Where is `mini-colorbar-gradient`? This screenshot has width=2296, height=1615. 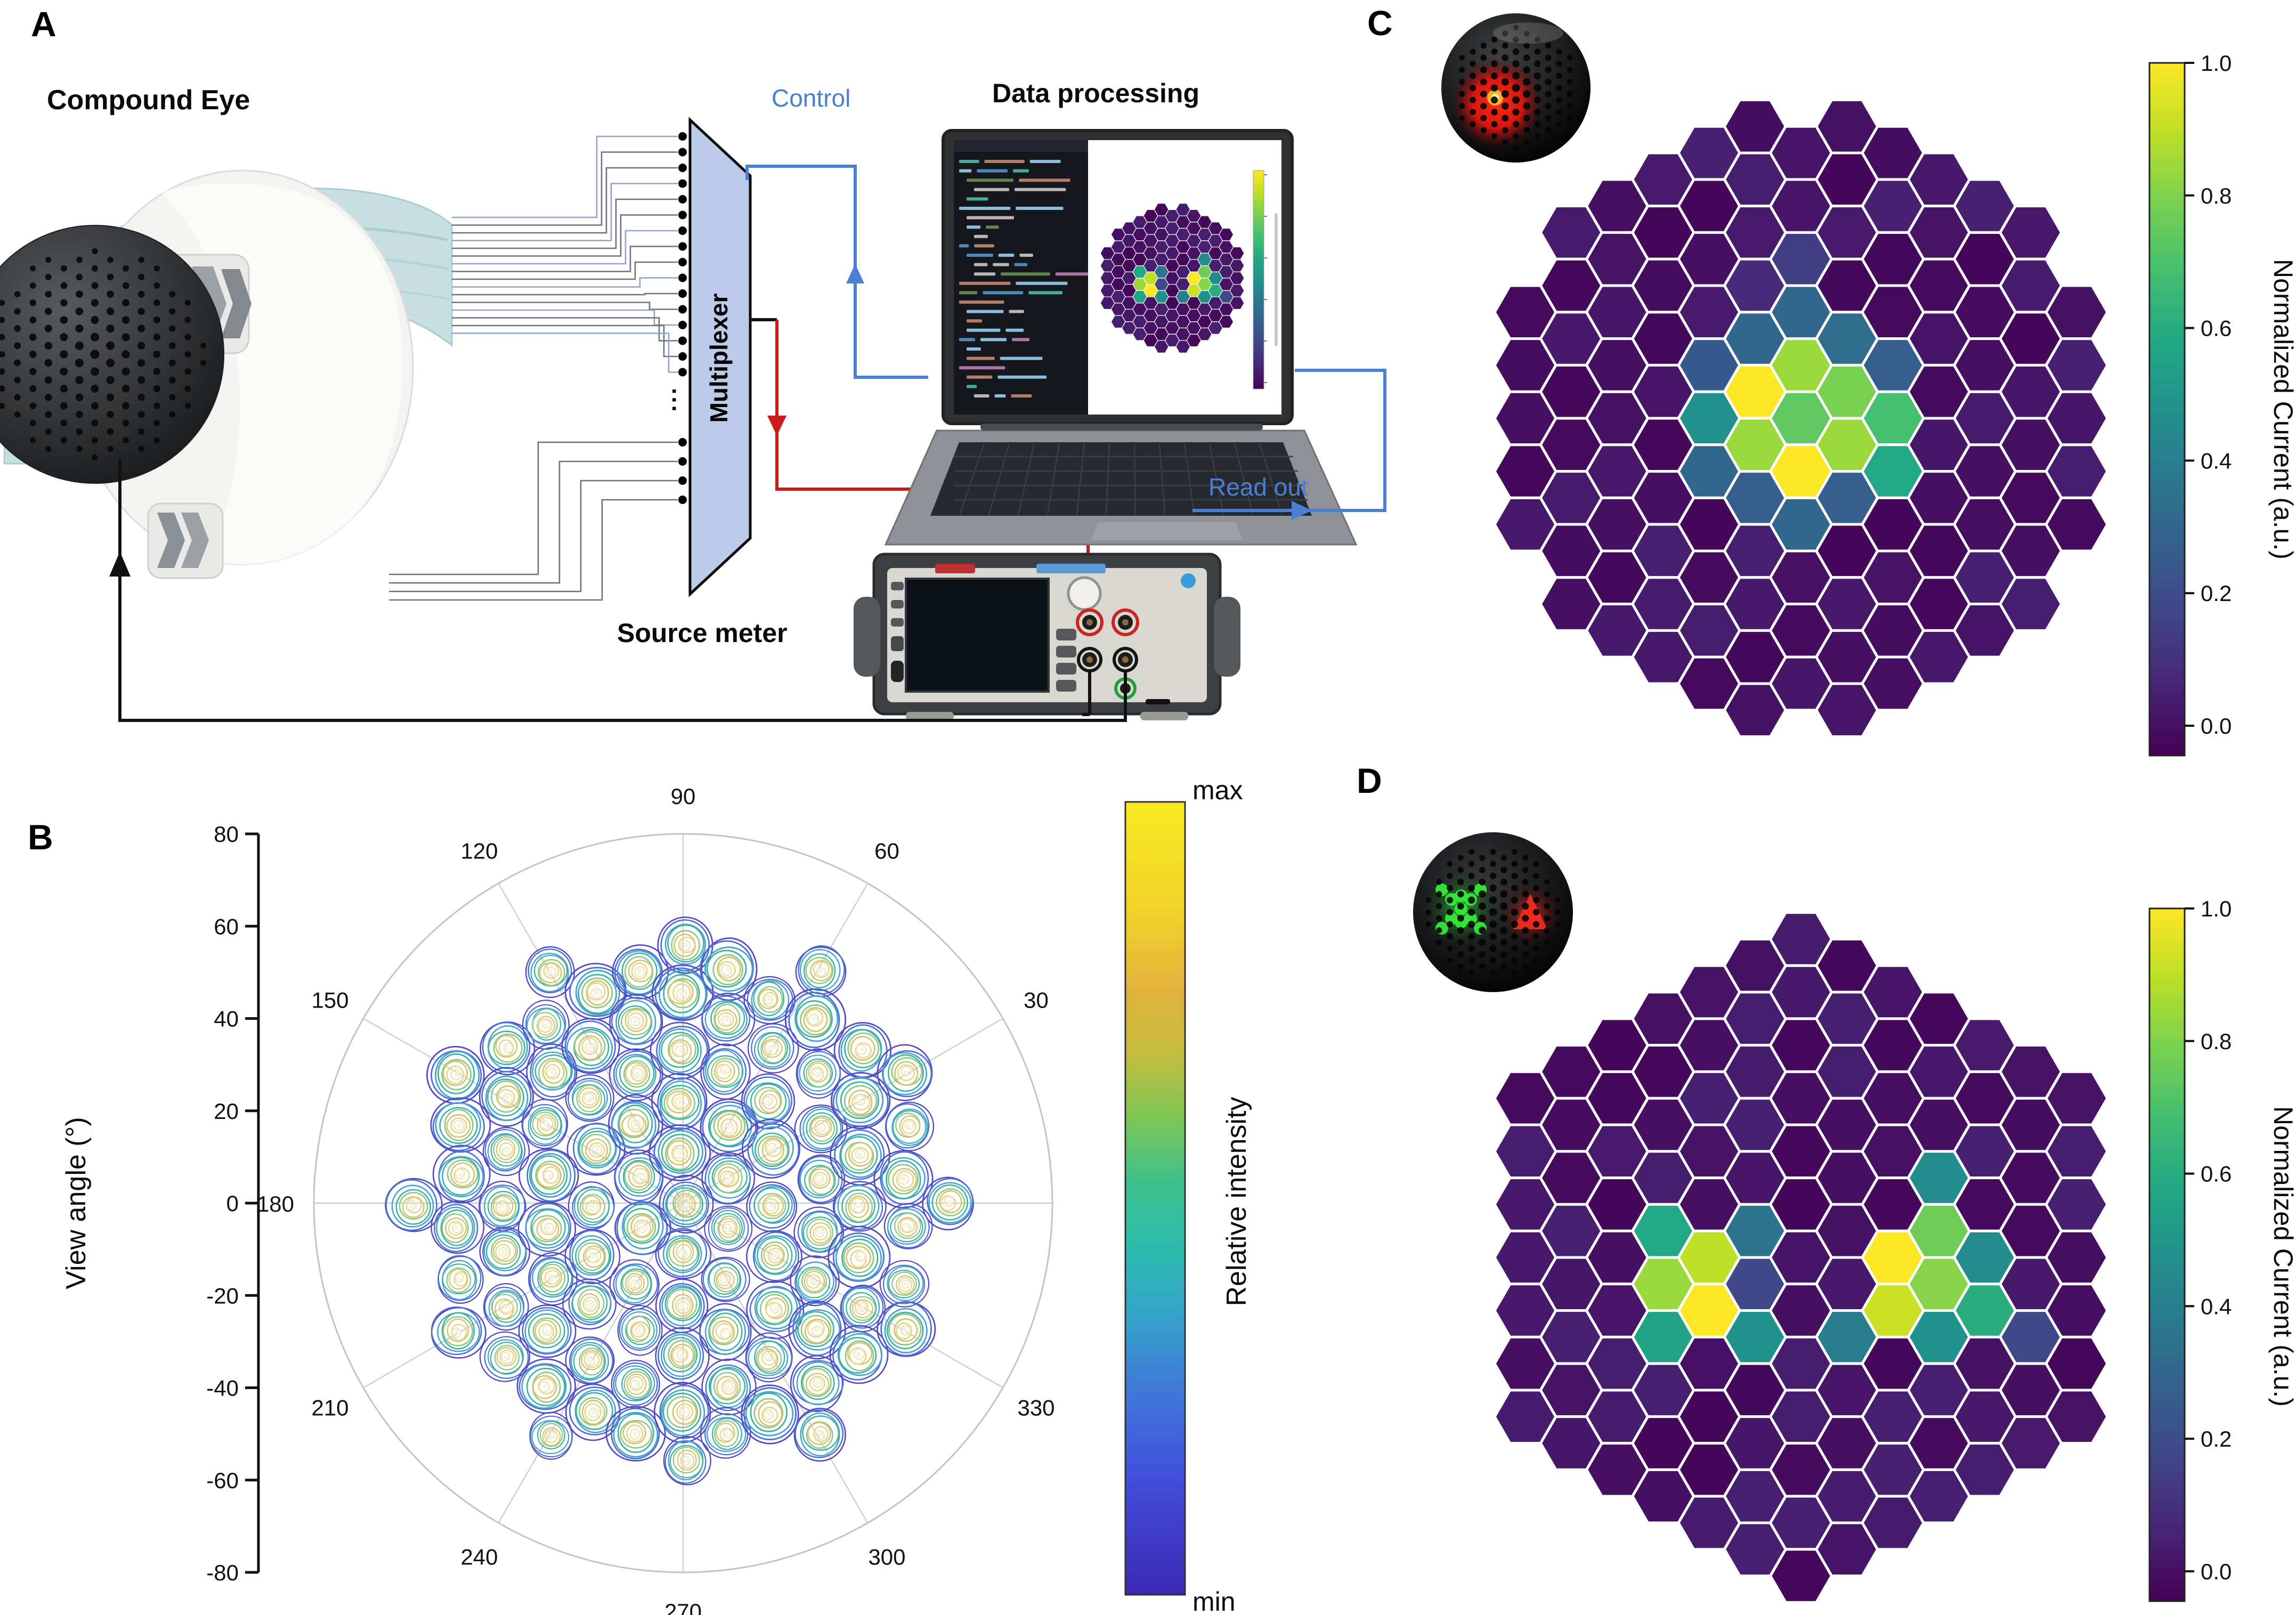
mini-colorbar-gradient is located at coordinates (1258, 279).